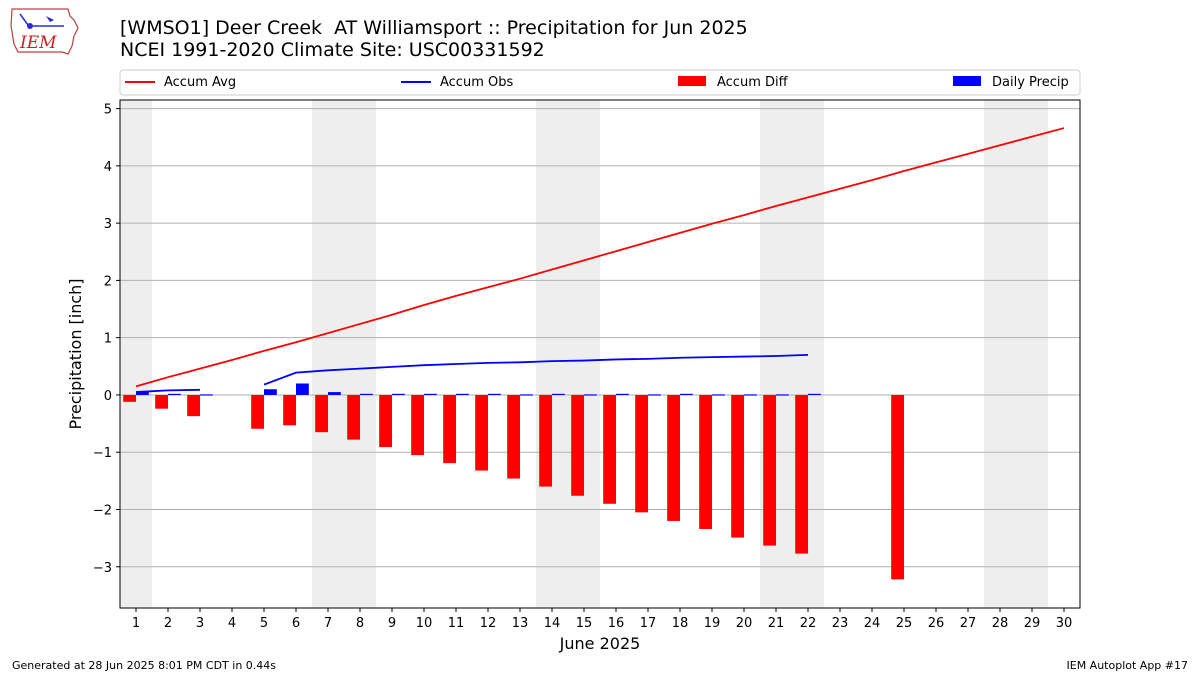 This screenshot has width=1200, height=675. I want to click on x-tick-label: 27, so click(968, 623).